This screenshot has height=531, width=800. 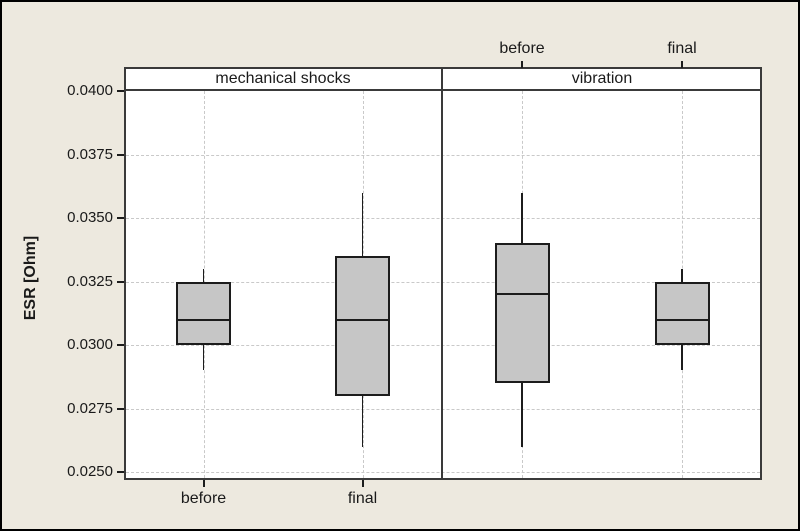 What do you see at coordinates (90, 344) in the screenshot?
I see `y-tick-label: 0.0300` at bounding box center [90, 344].